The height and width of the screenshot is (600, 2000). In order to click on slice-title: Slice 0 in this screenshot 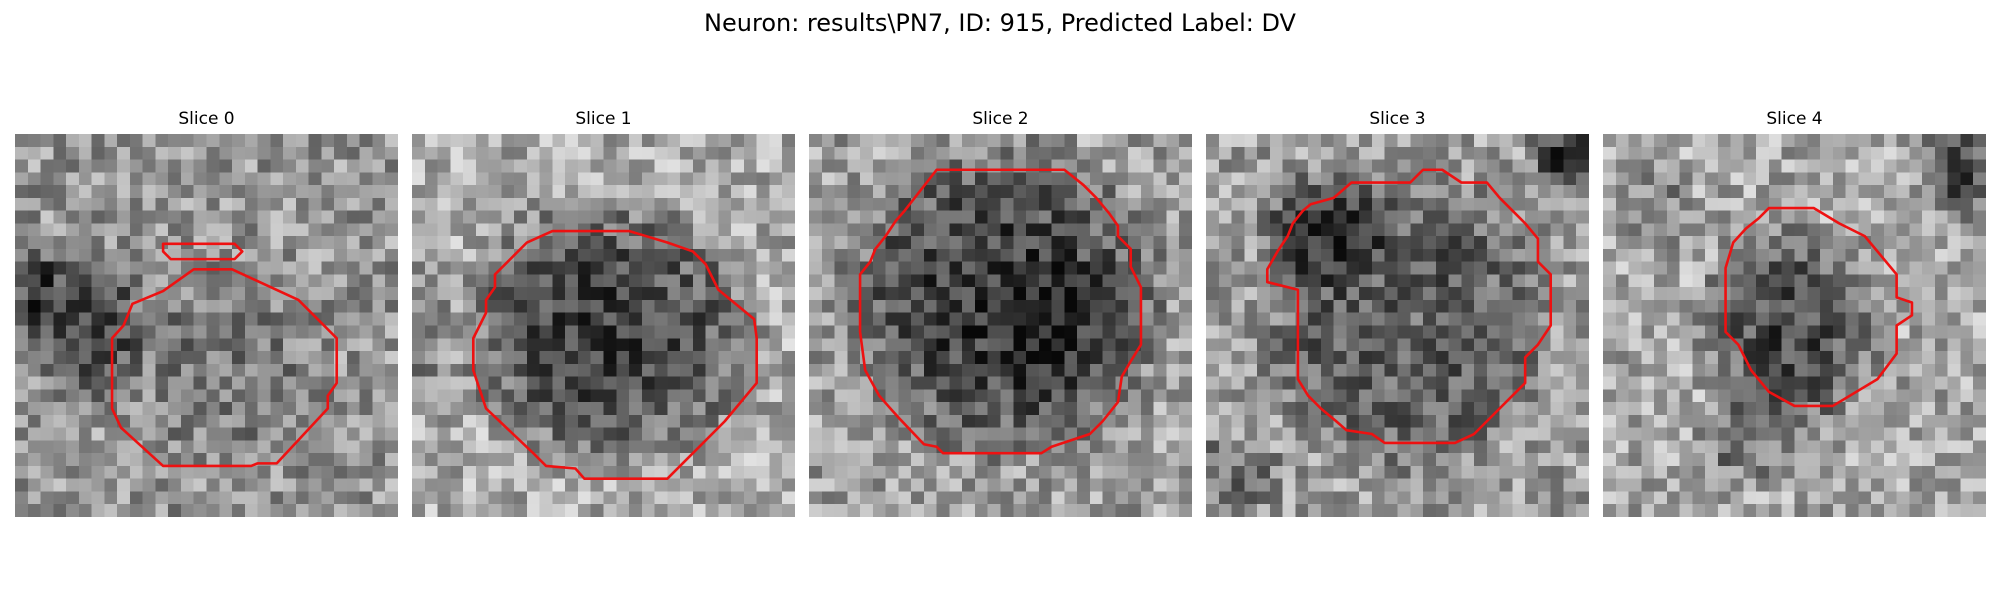, I will do `click(206, 119)`.